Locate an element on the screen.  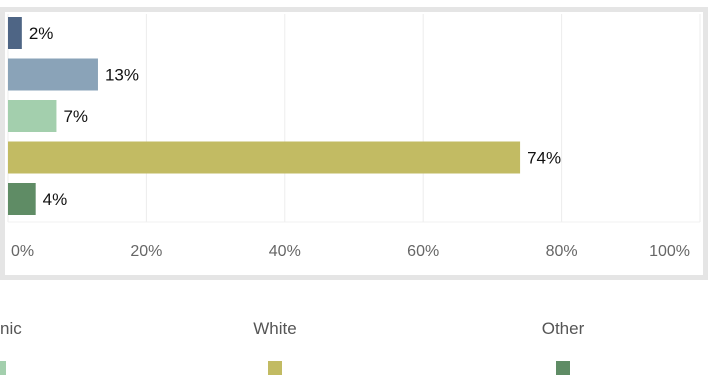
legend-label-2: White is located at coordinates (274, 328).